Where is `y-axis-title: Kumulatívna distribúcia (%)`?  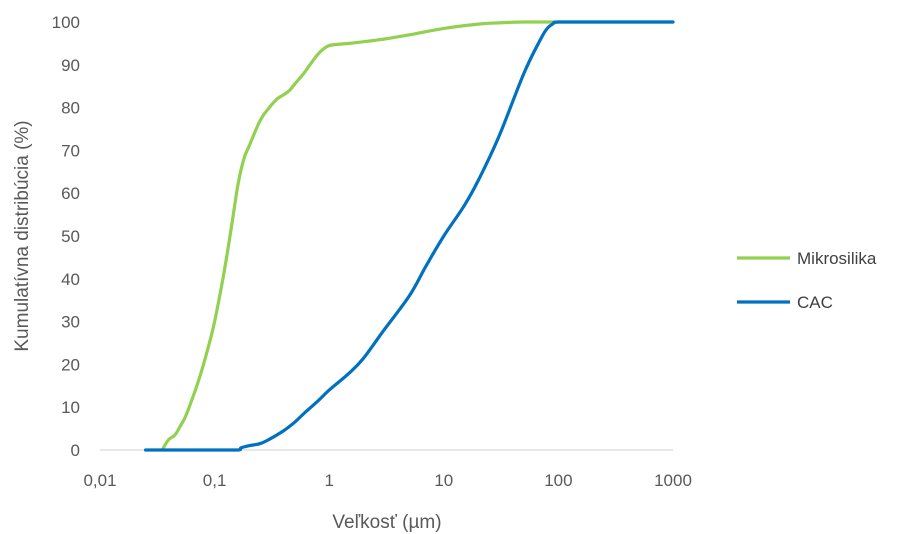
y-axis-title: Kumulatívna distribúcia (%) is located at coordinates (22, 235).